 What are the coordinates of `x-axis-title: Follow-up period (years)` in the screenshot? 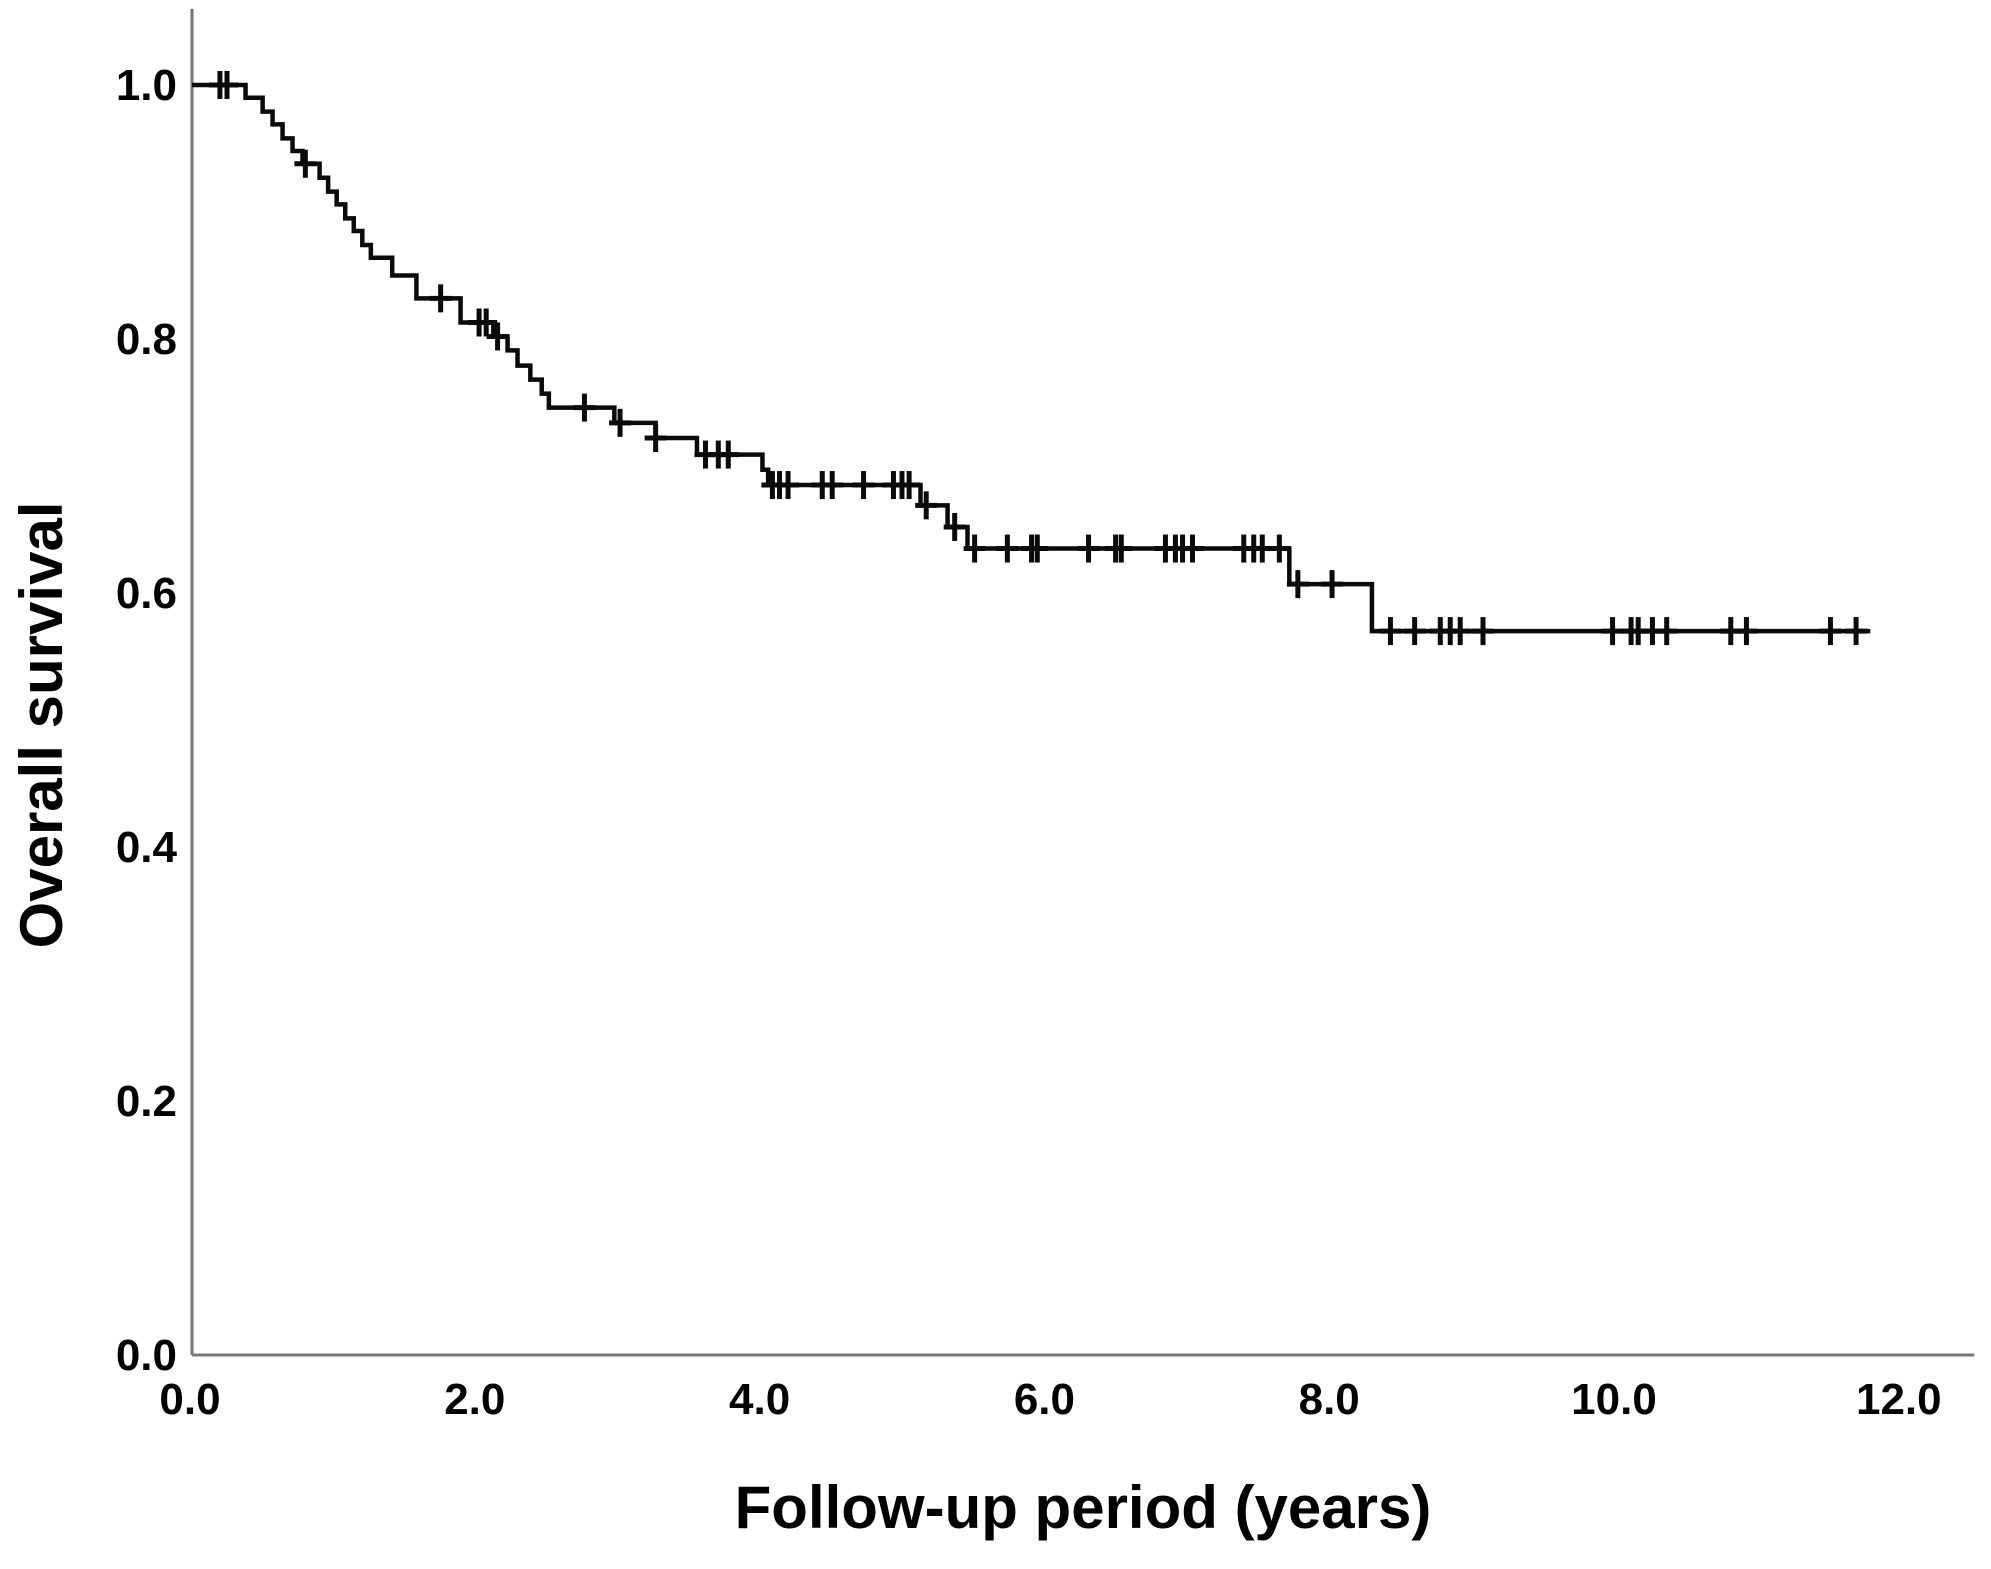 It's located at (1083, 1507).